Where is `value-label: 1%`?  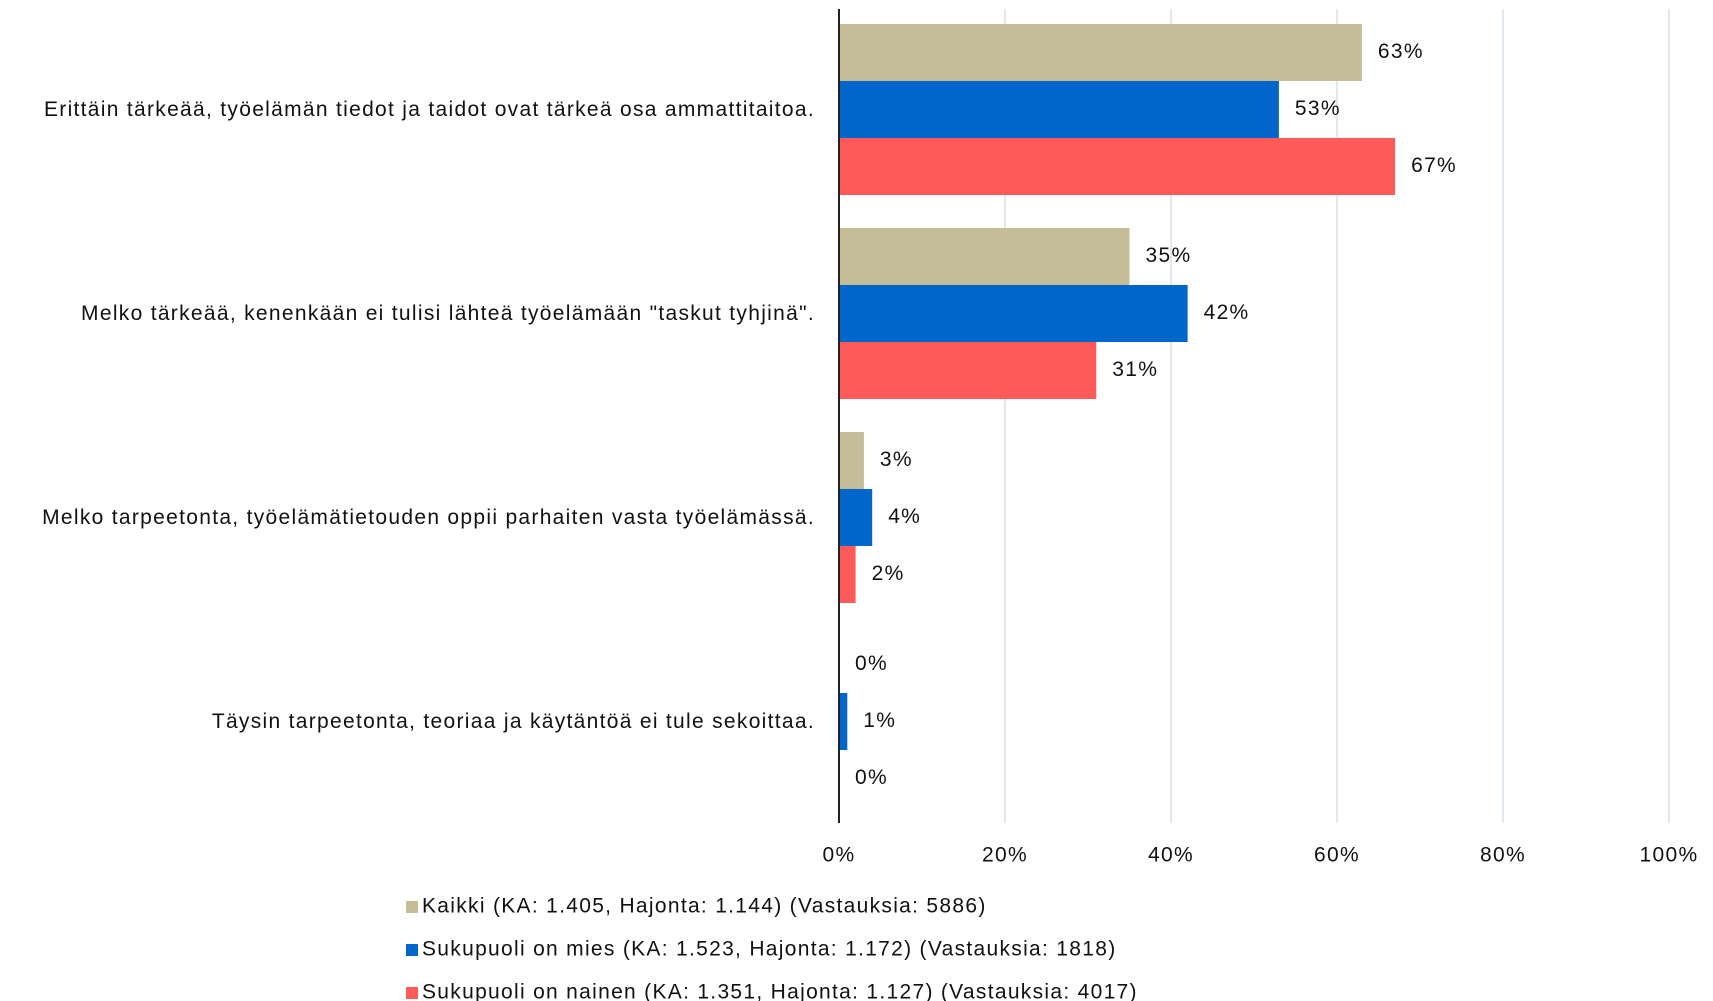 value-label: 1% is located at coordinates (879, 720).